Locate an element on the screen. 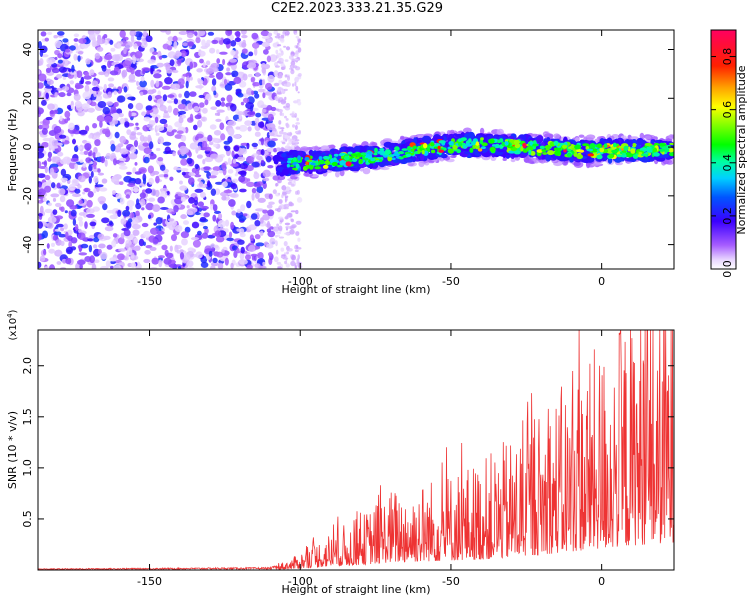  colorbar-tick-label: 0.4 is located at coordinates (727, 163).